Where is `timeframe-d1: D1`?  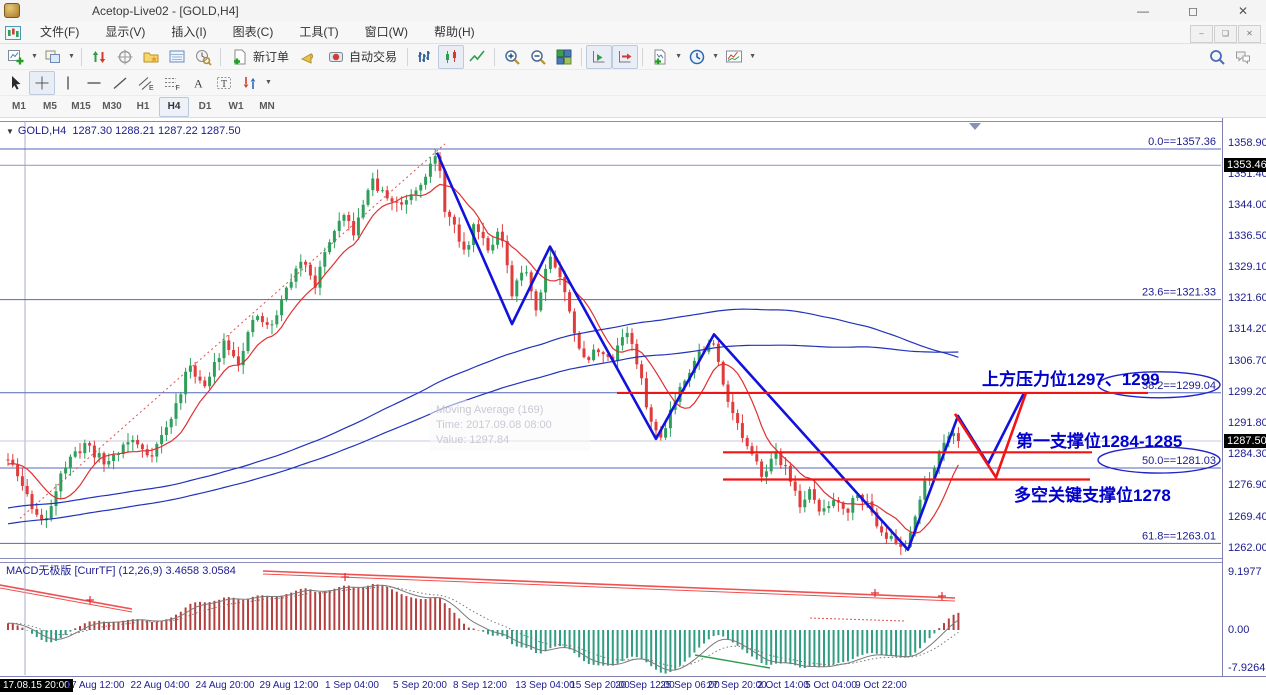
timeframe-d1: D1 is located at coordinates (205, 106).